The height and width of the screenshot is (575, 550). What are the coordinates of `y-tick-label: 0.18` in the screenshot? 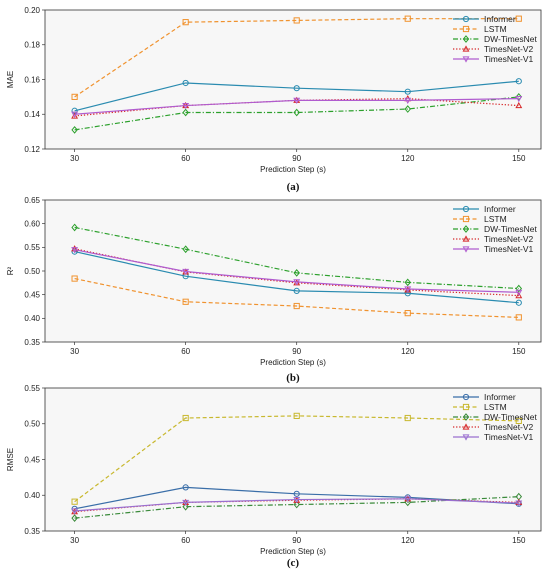 It's located at (32, 45).